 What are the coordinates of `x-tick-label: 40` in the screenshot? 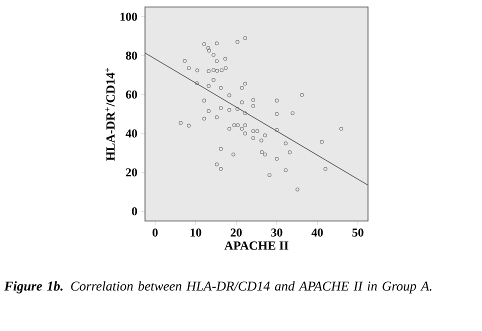 It's located at (317, 232).